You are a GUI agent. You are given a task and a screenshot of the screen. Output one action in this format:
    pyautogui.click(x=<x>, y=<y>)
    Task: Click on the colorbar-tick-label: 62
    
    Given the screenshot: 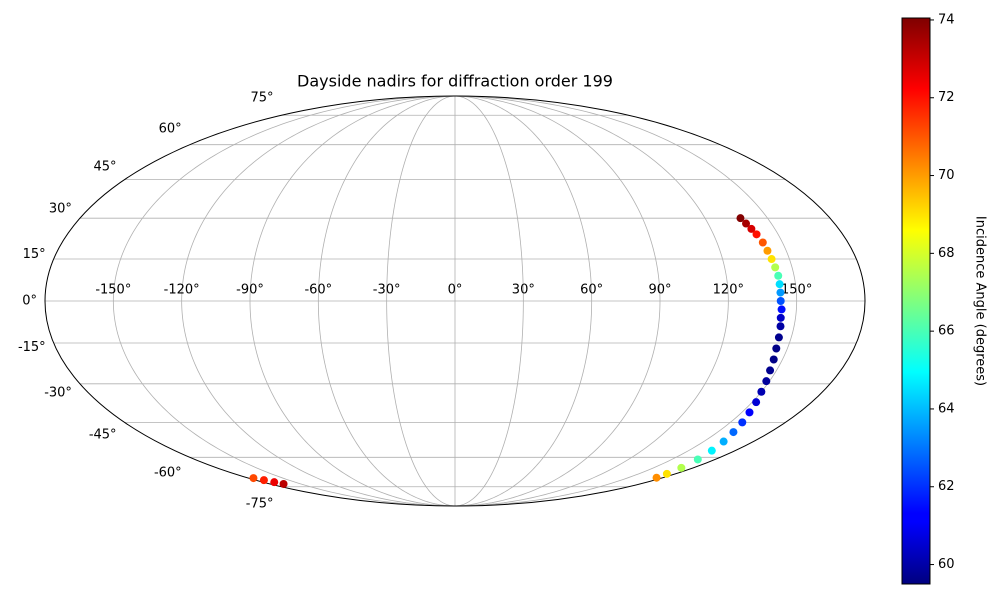 What is the action you would take?
    pyautogui.click(x=946, y=486)
    